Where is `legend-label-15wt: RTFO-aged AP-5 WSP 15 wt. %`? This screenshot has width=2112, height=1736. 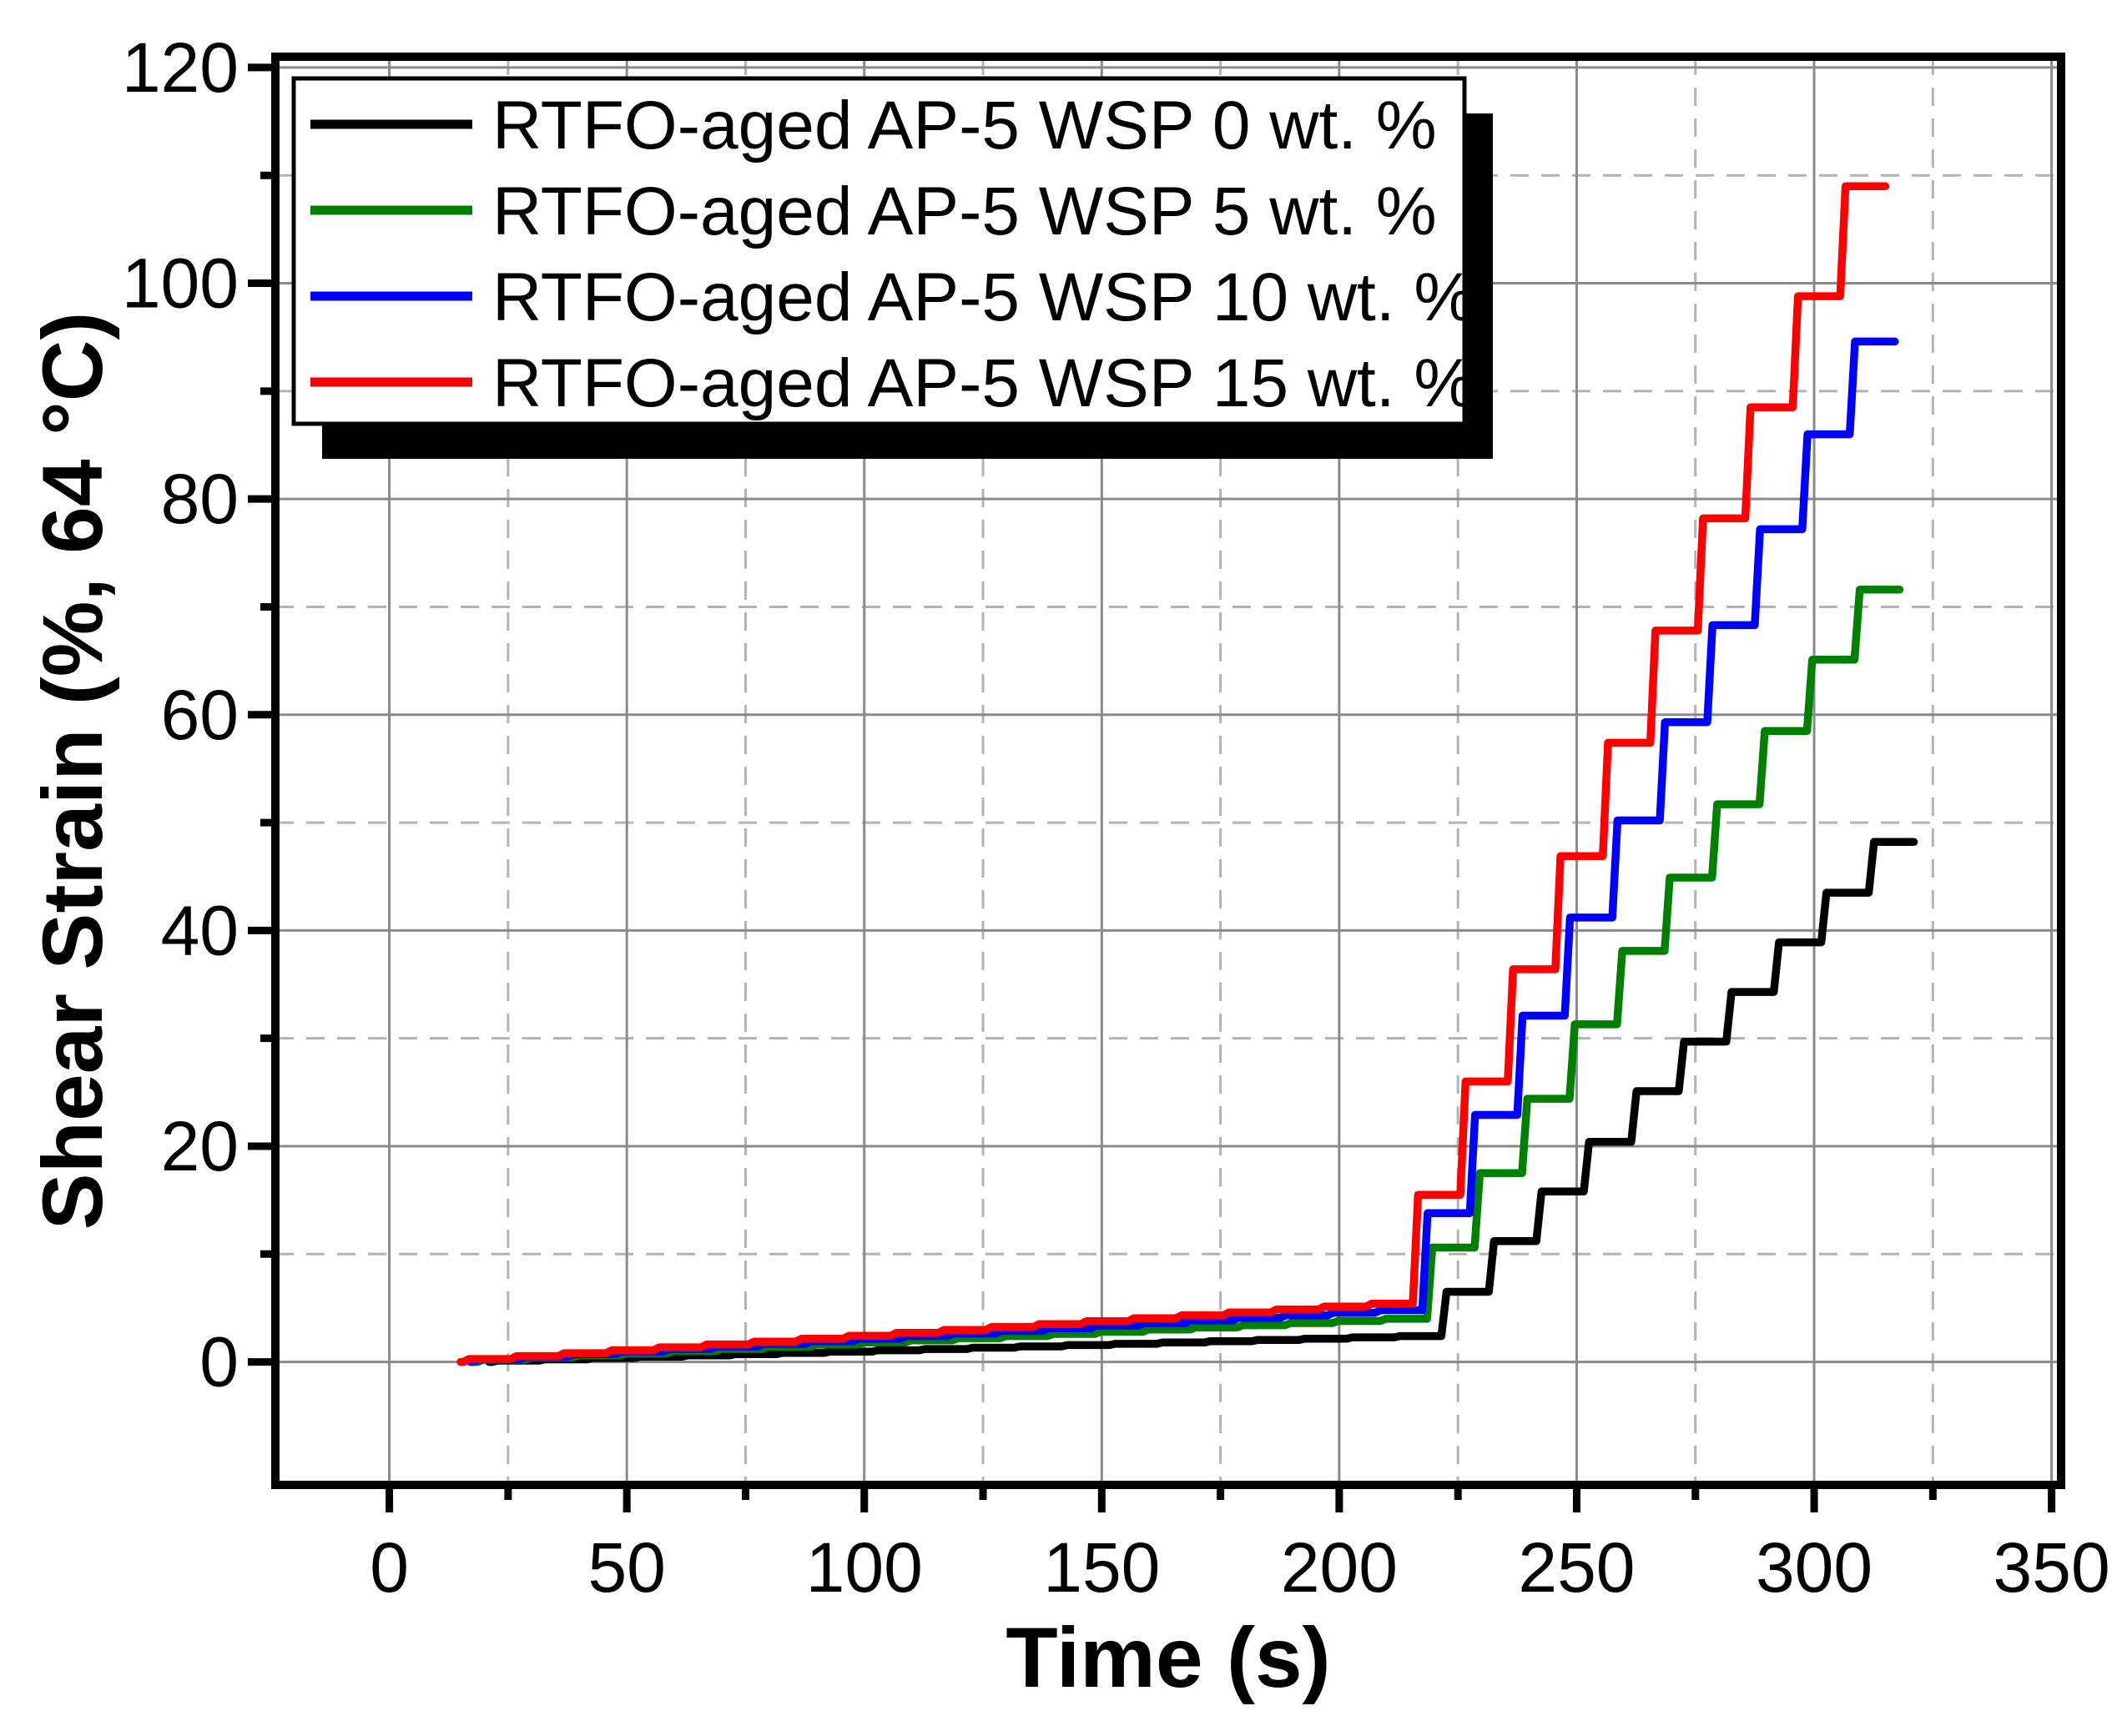
legend-label-15wt: RTFO-aged AP-5 WSP 15 wt. % is located at coordinates (983, 383).